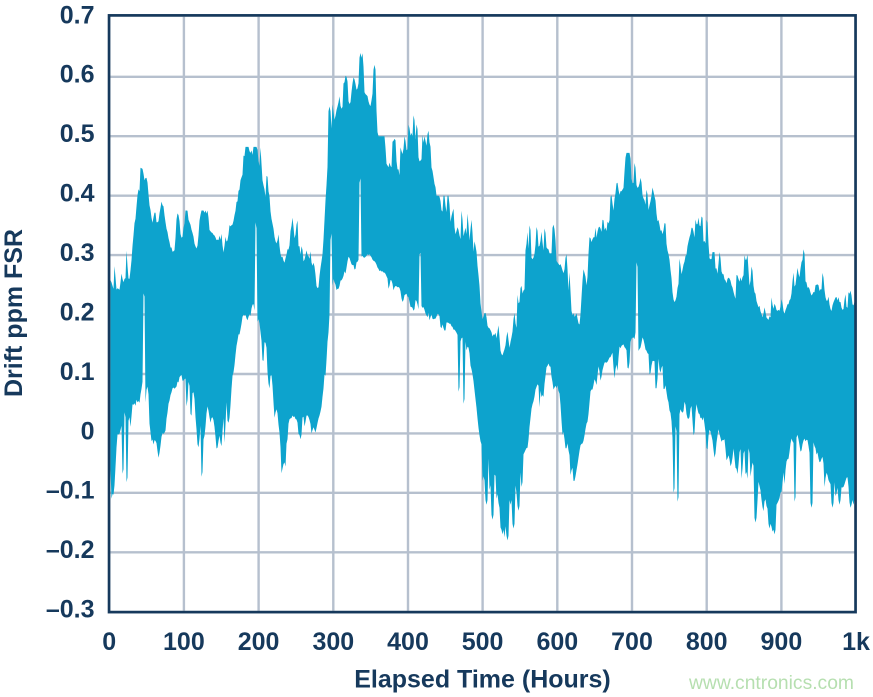 The image size is (873, 697). Describe the element at coordinates (77, 194) in the screenshot. I see `svg-text: 0.4` at that location.